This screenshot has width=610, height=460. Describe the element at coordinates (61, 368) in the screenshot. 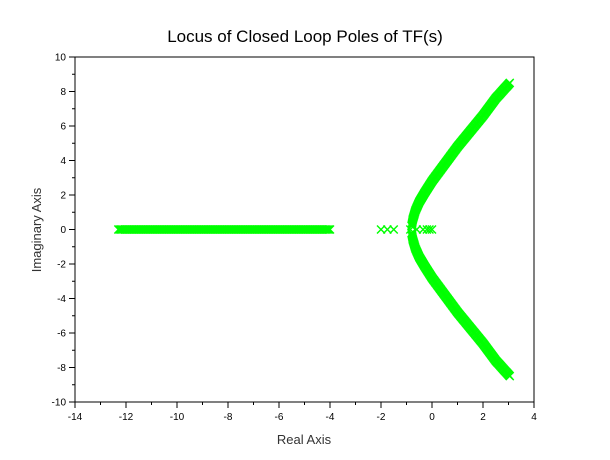

I see `y-tick-label: -8` at that location.